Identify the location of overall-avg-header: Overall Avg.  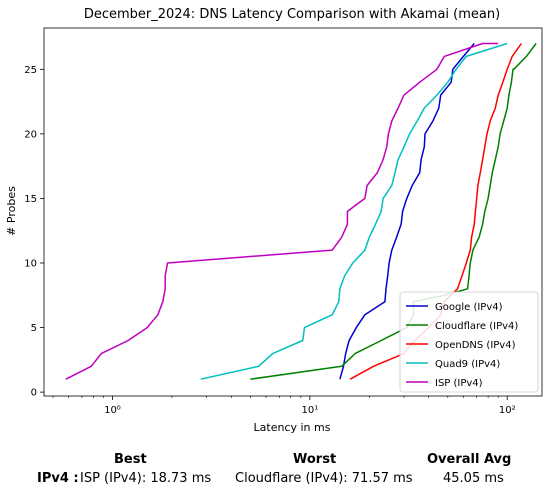
(469, 459).